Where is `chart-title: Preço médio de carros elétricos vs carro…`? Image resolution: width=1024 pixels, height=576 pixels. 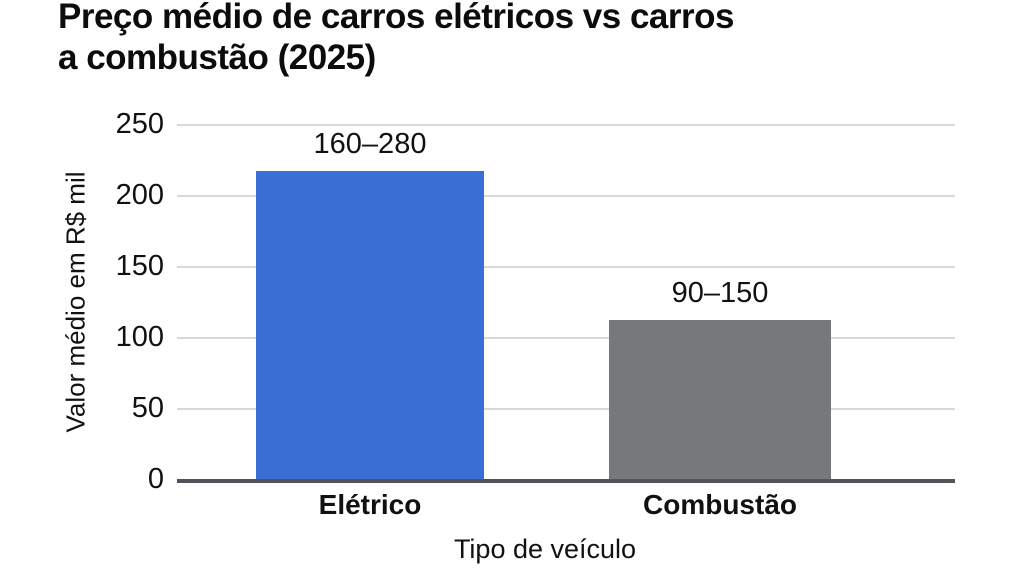
chart-title: Preço médio de carros elétricos vs carro… is located at coordinates (523, 39).